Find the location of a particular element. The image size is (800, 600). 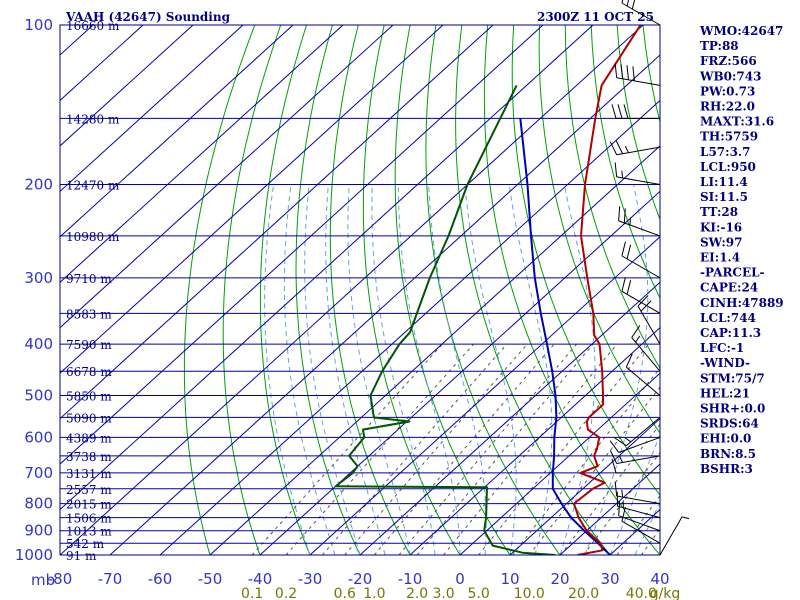

height-label: 4389 m is located at coordinates (89, 438).